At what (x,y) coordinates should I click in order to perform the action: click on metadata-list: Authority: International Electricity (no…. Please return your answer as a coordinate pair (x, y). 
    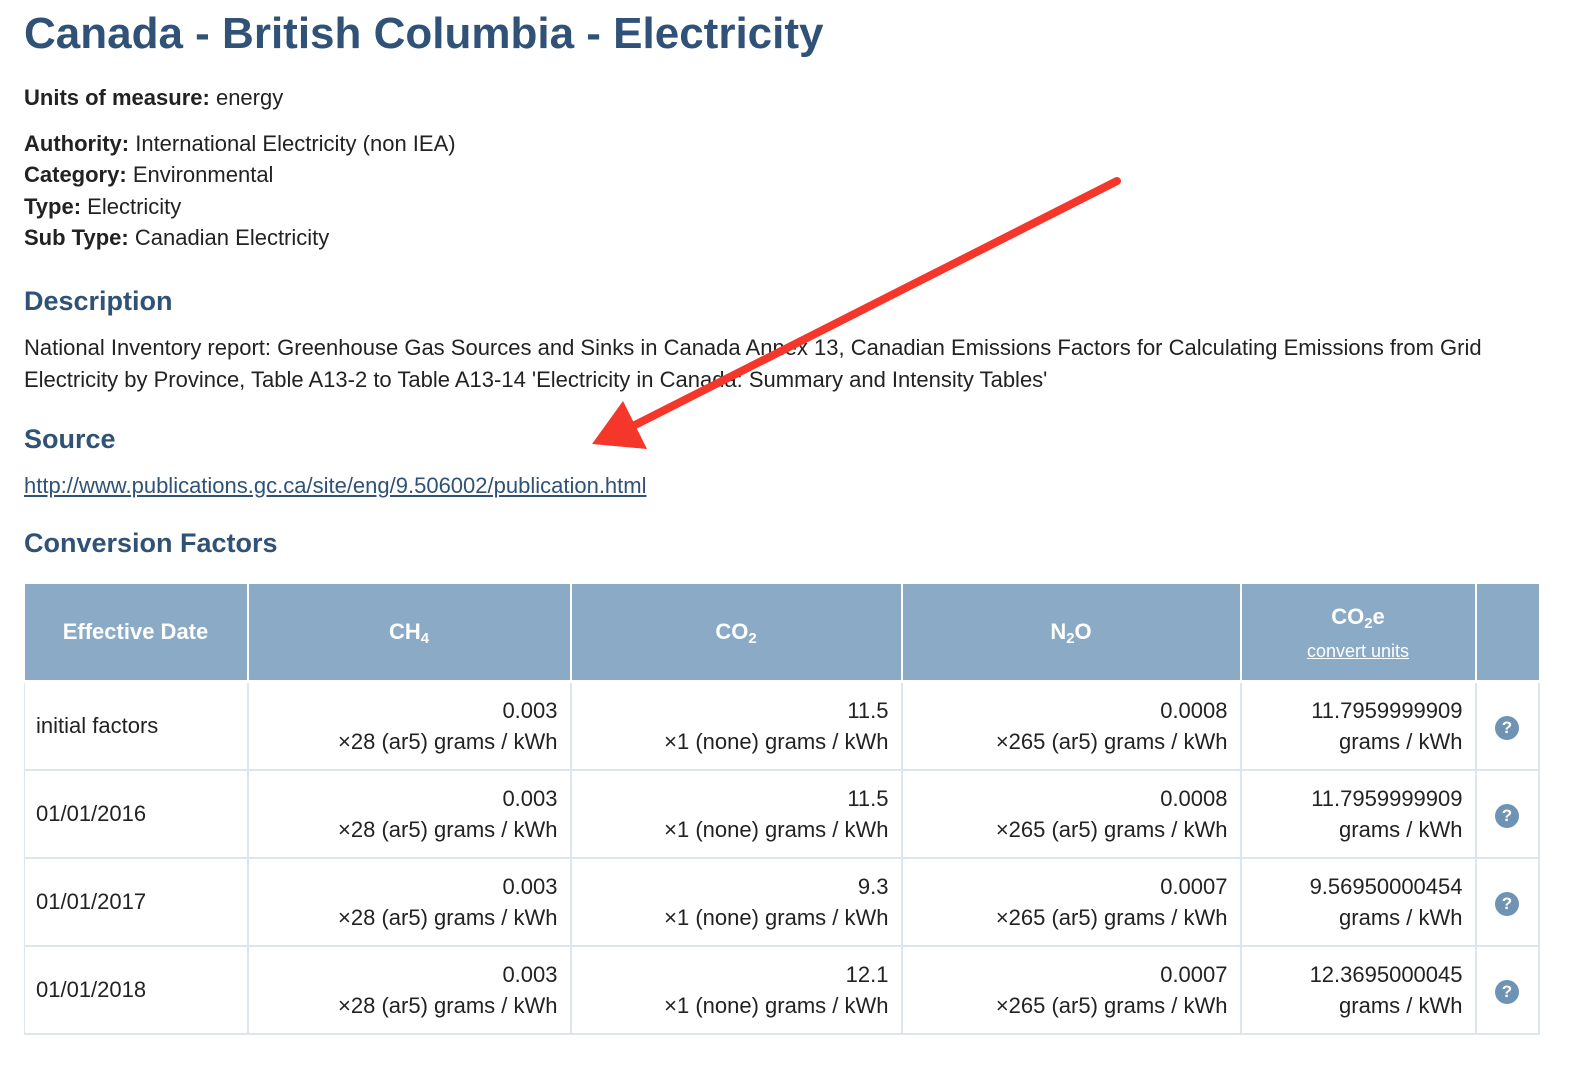
    Looking at the image, I should click on (784, 191).